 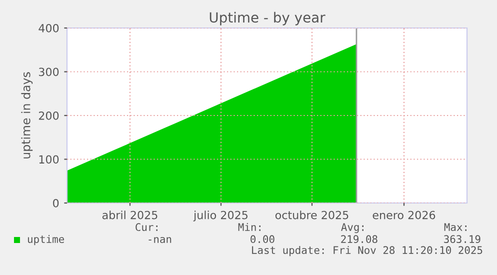 What do you see at coordinates (160, 240) in the screenshot?
I see `text: -nan` at bounding box center [160, 240].